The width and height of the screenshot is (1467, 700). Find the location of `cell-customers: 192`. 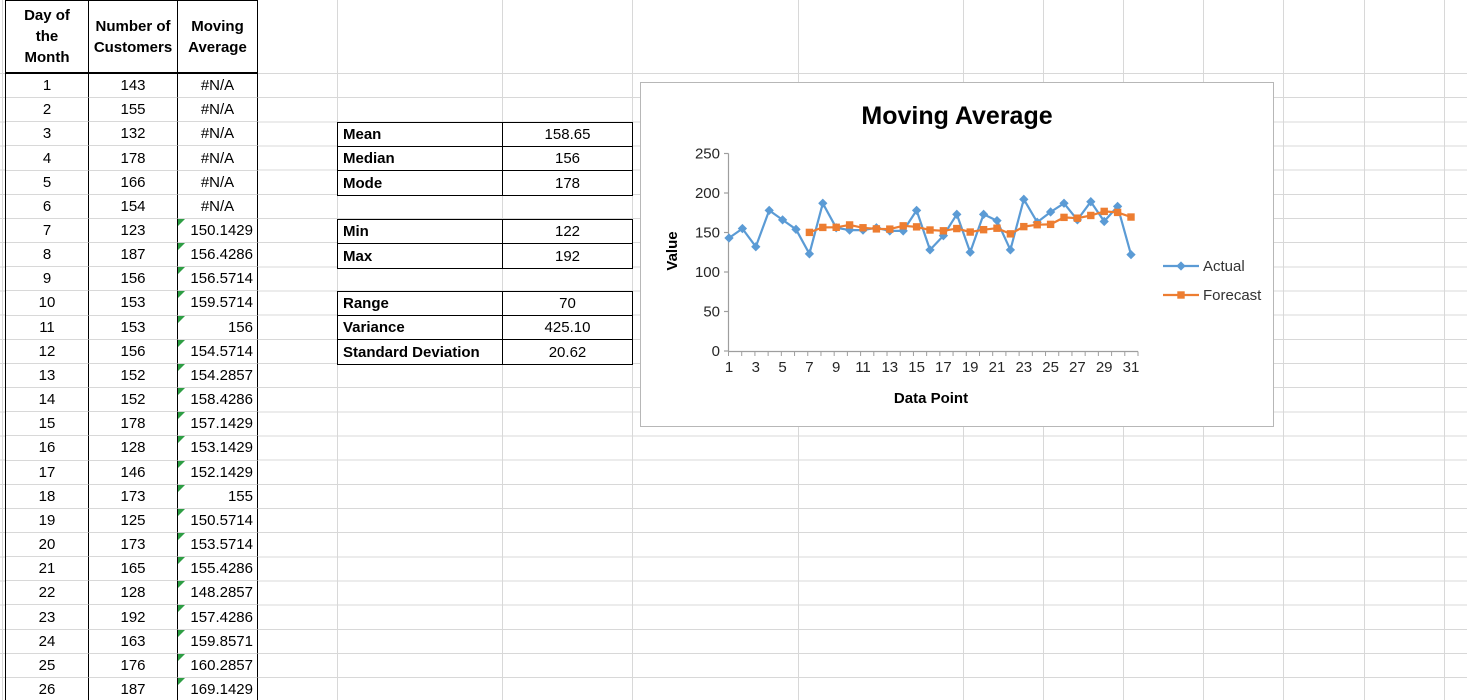

cell-customers: 192 is located at coordinates (133, 617).